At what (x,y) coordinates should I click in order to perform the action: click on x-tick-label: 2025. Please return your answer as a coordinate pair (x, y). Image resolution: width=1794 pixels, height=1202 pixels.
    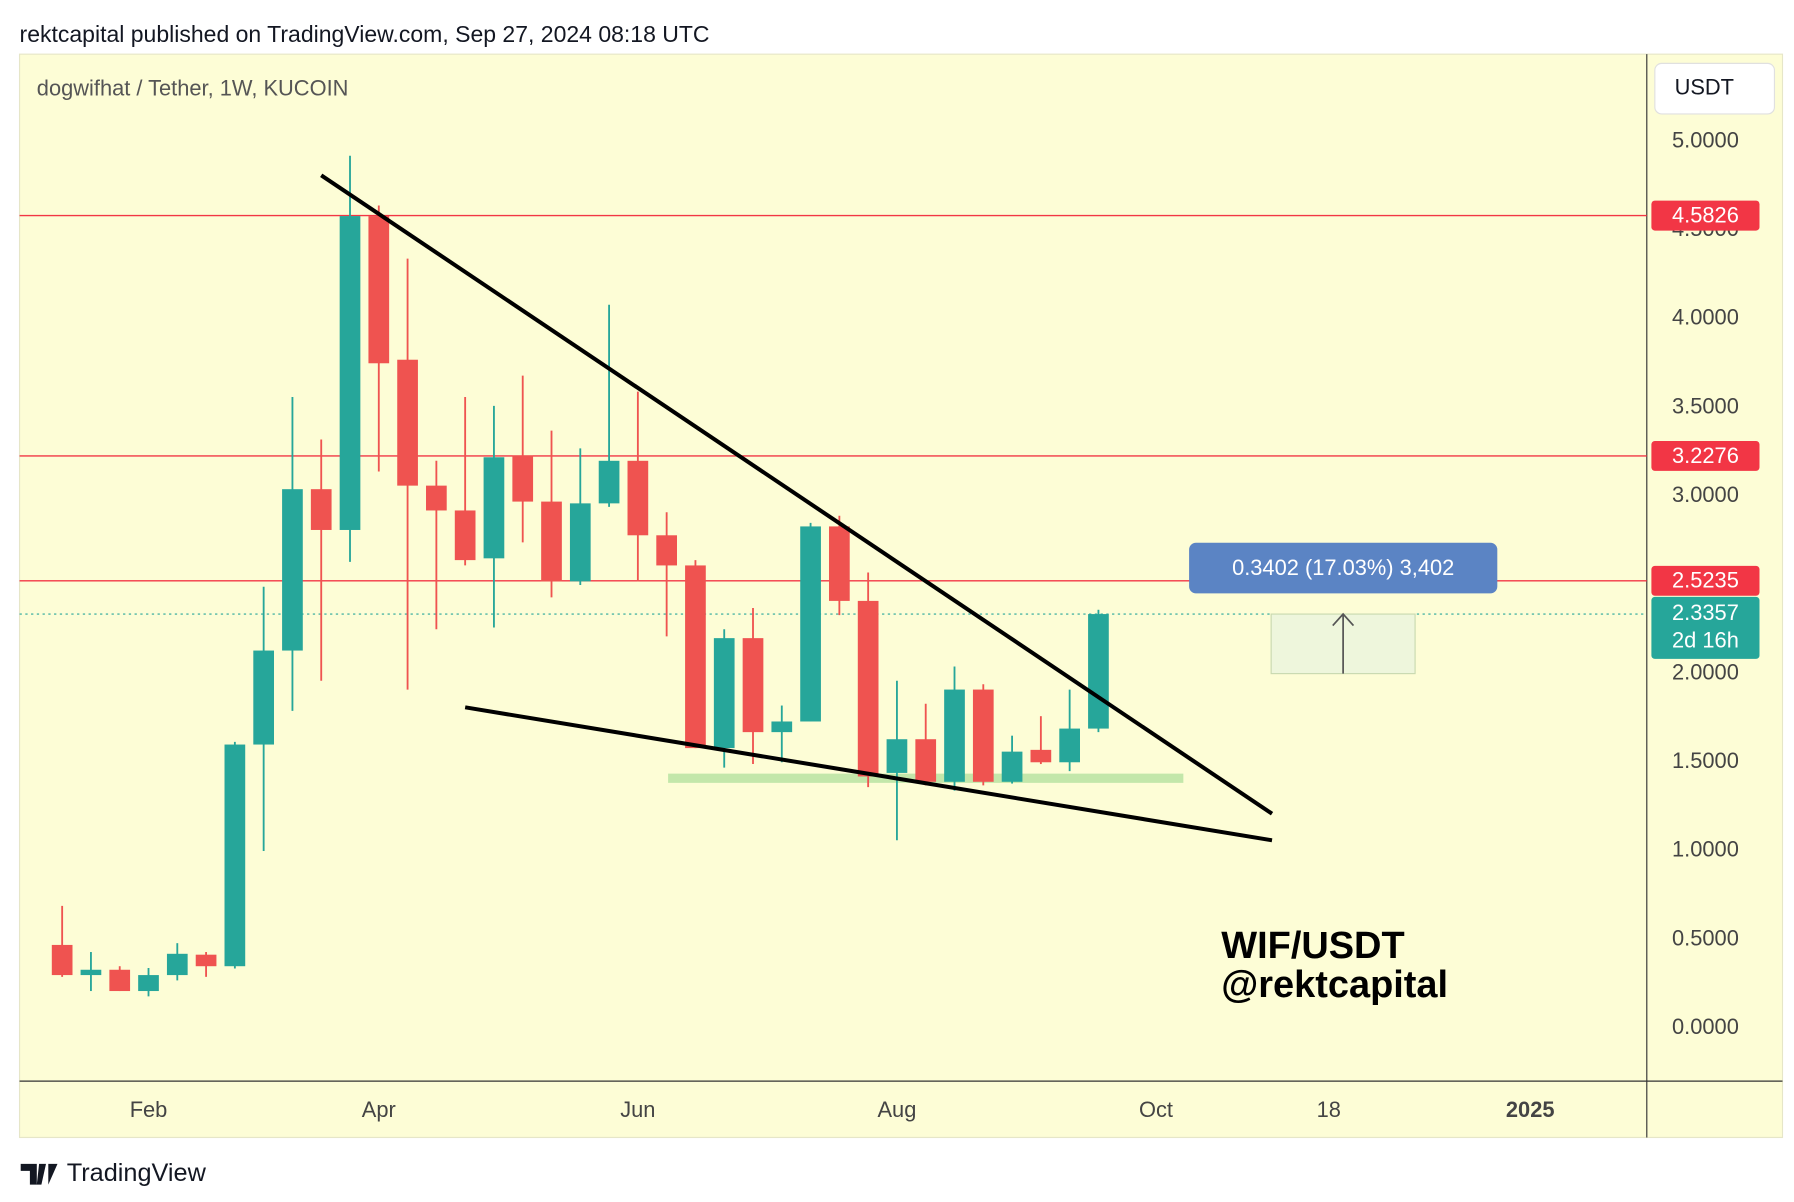
    Looking at the image, I should click on (1530, 1109).